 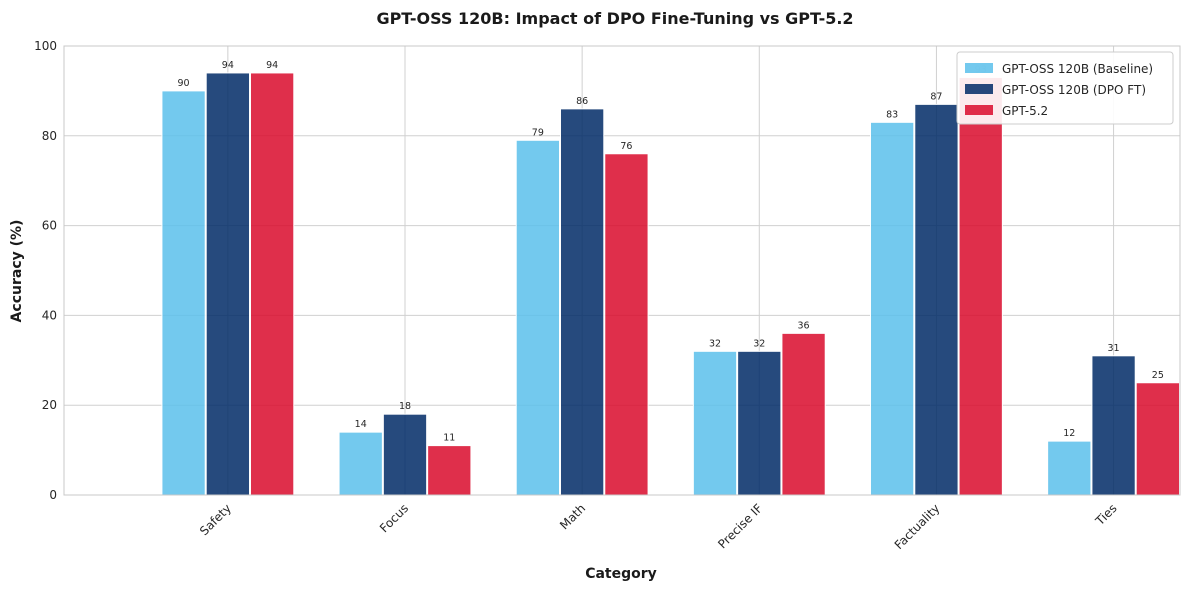 I want to click on y-tick-label: 20, so click(x=49, y=405).